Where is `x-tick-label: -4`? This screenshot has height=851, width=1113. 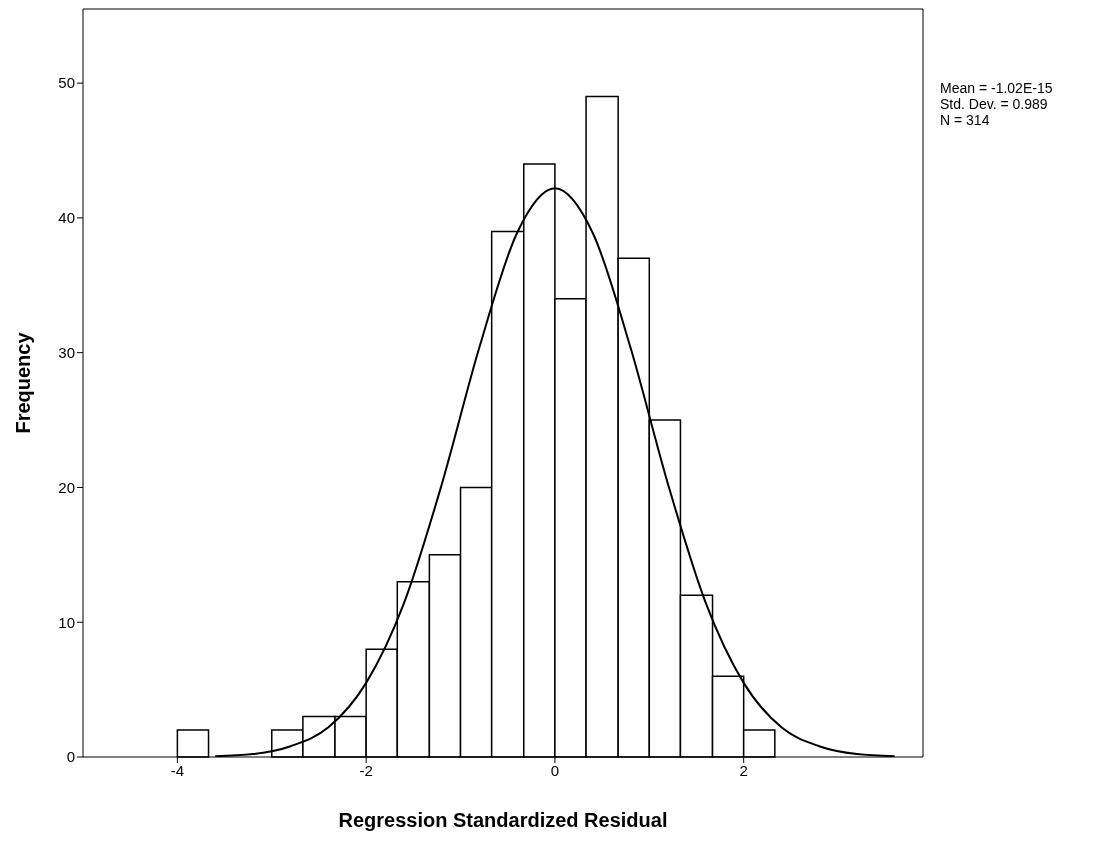 x-tick-label: -4 is located at coordinates (177, 770).